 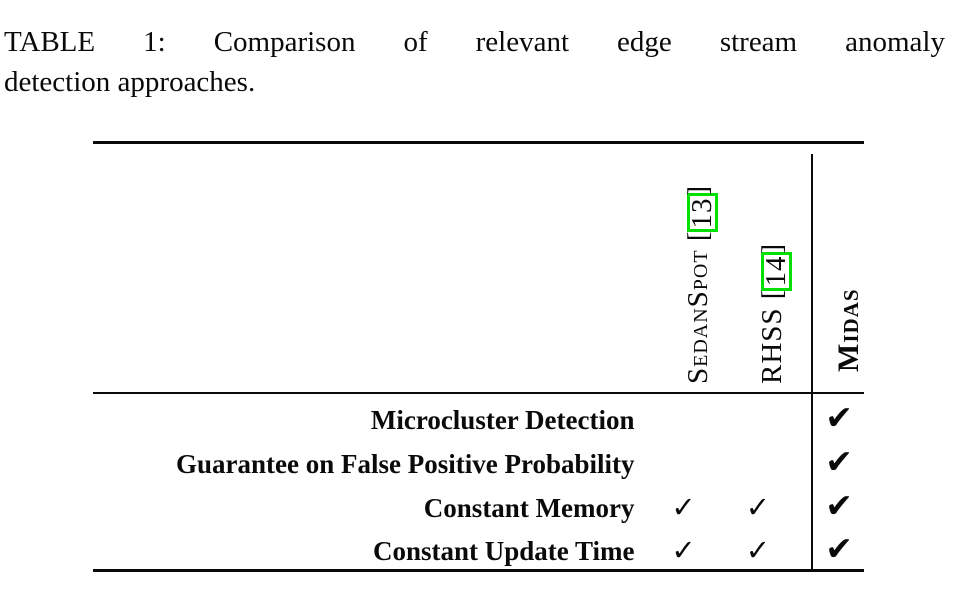 I want to click on column-header-rhss: RHSS [14], so click(x=774, y=313).